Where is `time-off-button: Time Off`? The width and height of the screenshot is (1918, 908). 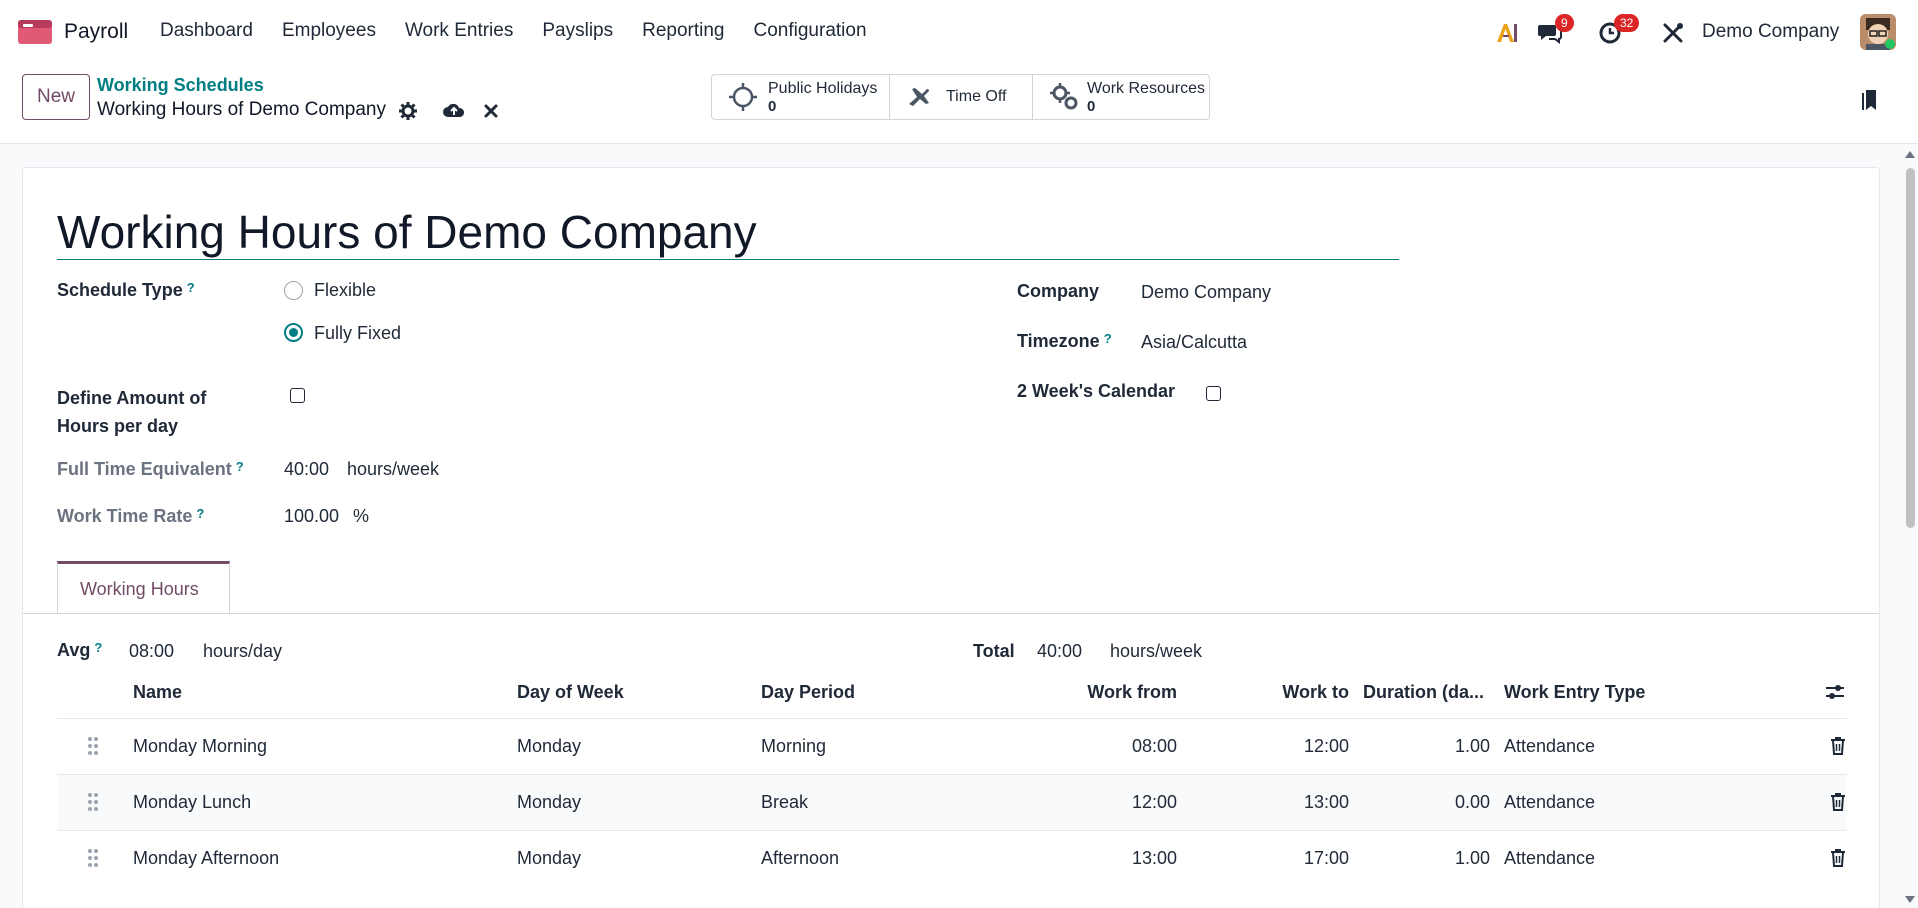 time-off-button: Time Off is located at coordinates (961, 97).